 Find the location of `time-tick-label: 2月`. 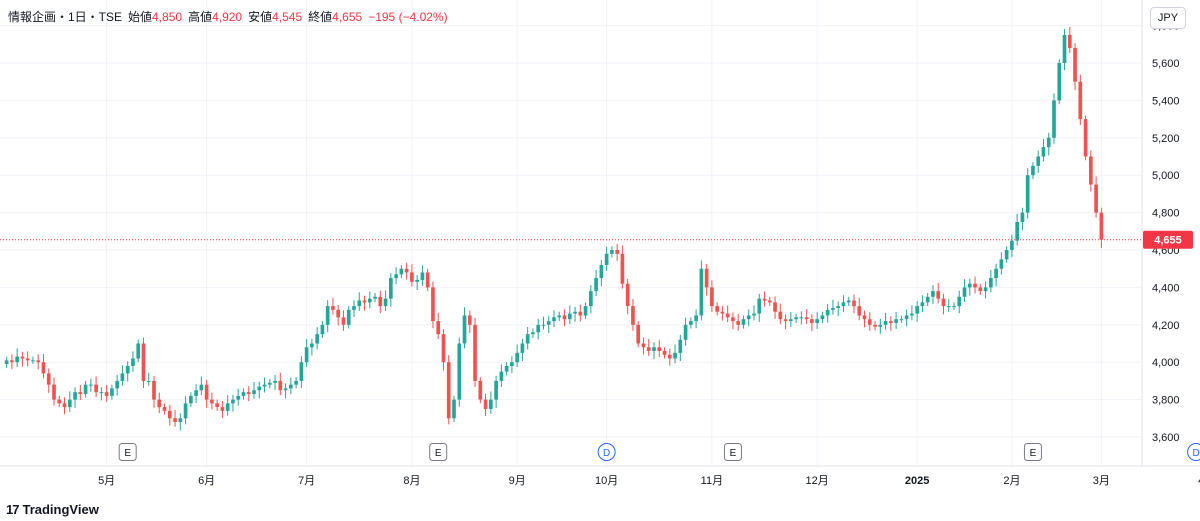

time-tick-label: 2月 is located at coordinates (1011, 481).